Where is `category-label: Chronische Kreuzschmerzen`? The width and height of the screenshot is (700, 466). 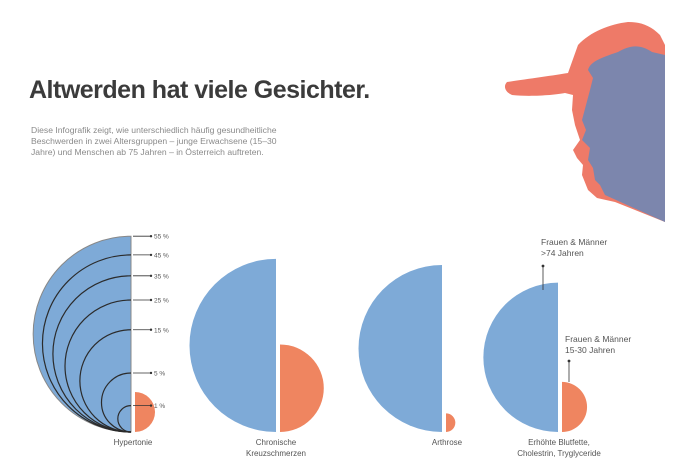 category-label: Chronische Kreuzschmerzen is located at coordinates (276, 448).